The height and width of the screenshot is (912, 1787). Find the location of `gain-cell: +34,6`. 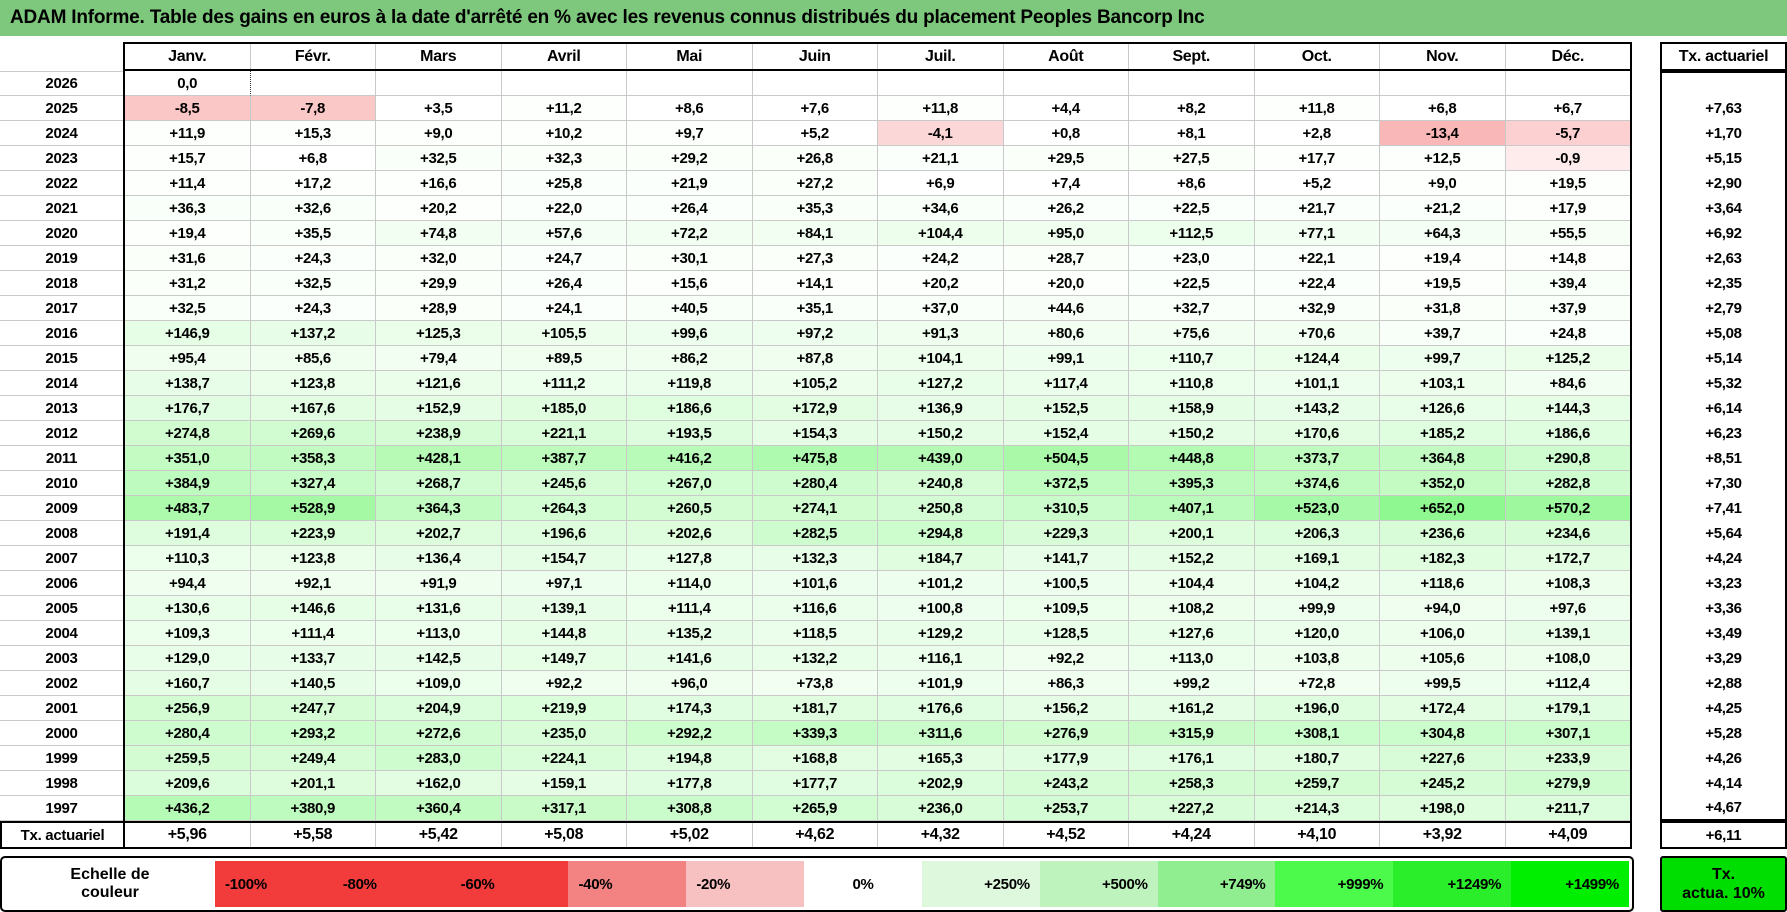

gain-cell: +34,6 is located at coordinates (941, 208).